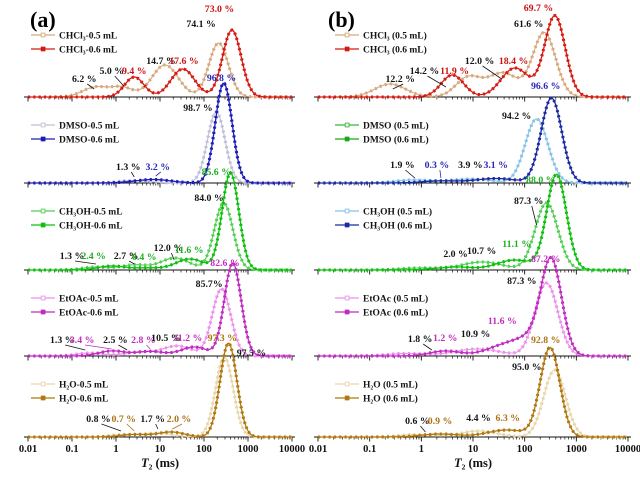  Describe the element at coordinates (93, 256) in the screenshot. I see `annotation-percent: 2.4 %` at that location.